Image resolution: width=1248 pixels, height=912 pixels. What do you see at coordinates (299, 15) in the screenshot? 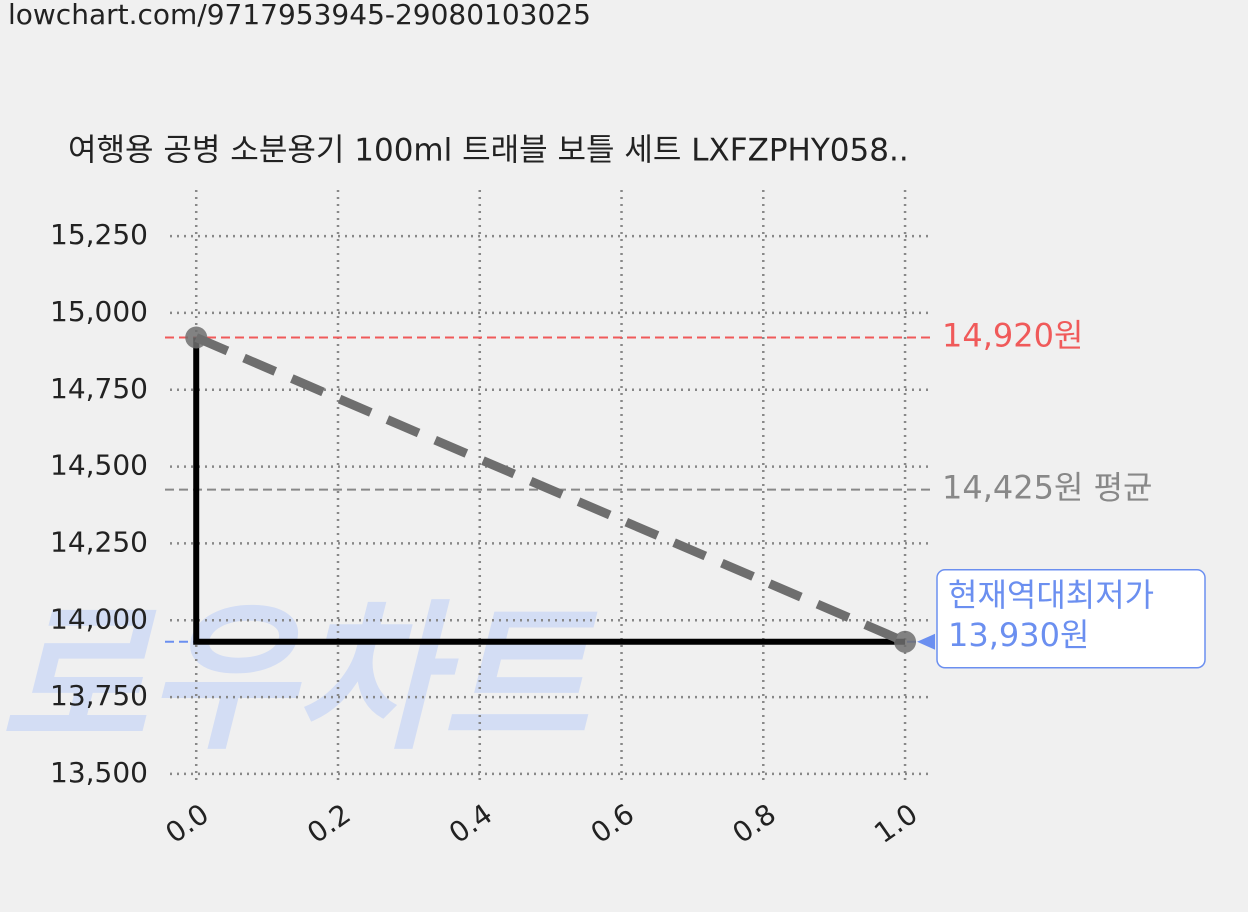
I see `url: lowchart.com/9717953945-29080103025` at bounding box center [299, 15].